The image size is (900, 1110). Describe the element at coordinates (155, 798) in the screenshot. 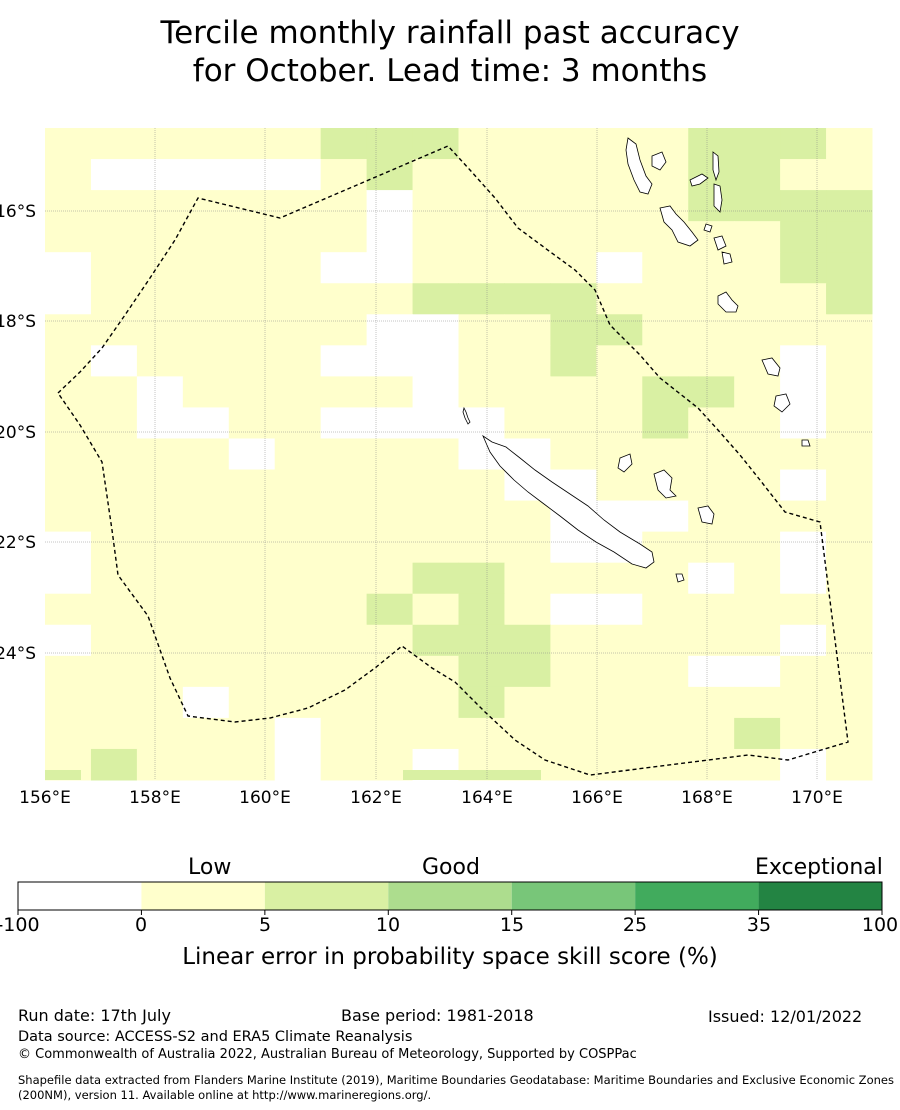

I see `longitude-label: 158°E` at that location.